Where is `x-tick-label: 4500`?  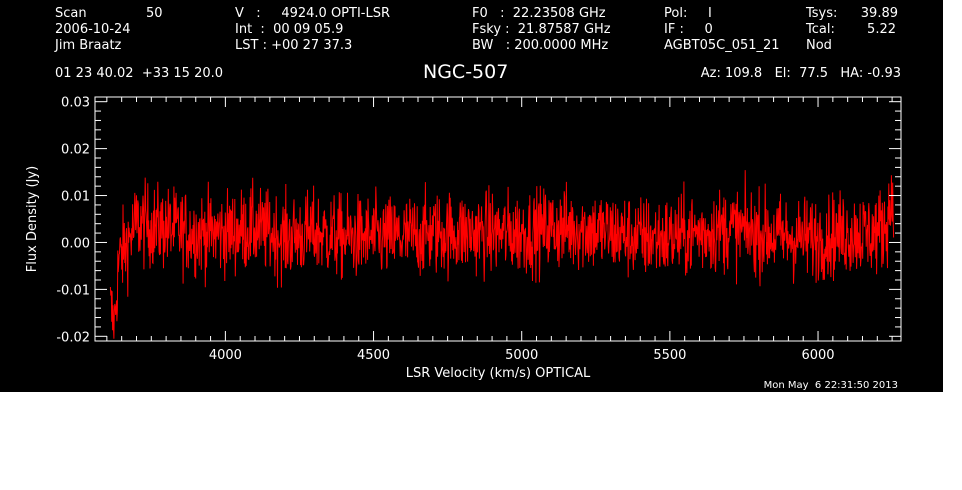
x-tick-label: 4500 is located at coordinates (373, 355).